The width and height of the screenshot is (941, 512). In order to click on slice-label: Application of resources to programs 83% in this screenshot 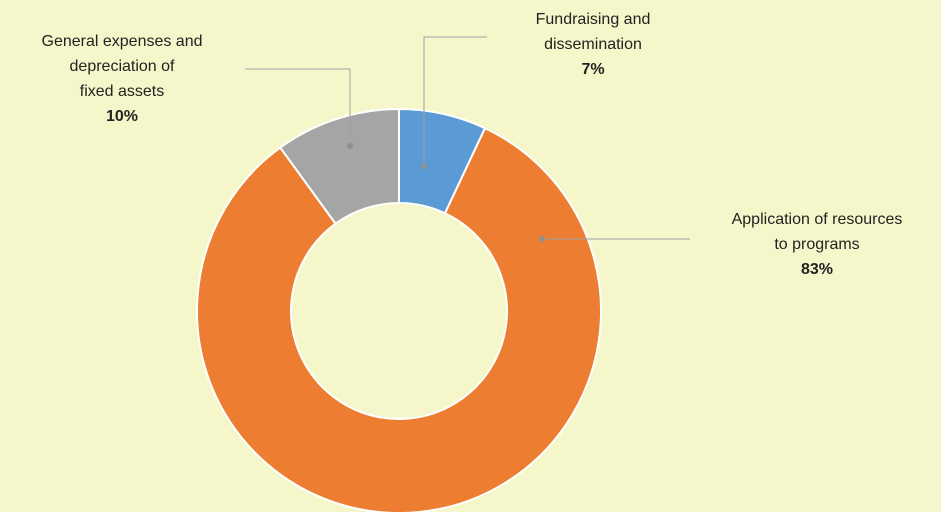, I will do `click(814, 244)`.